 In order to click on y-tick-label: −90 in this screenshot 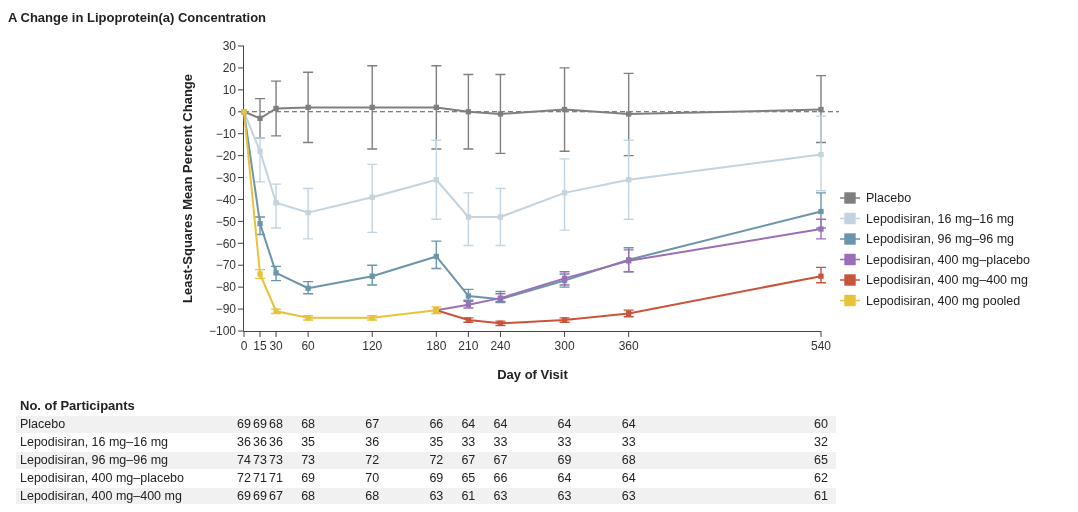, I will do `click(226, 309)`.